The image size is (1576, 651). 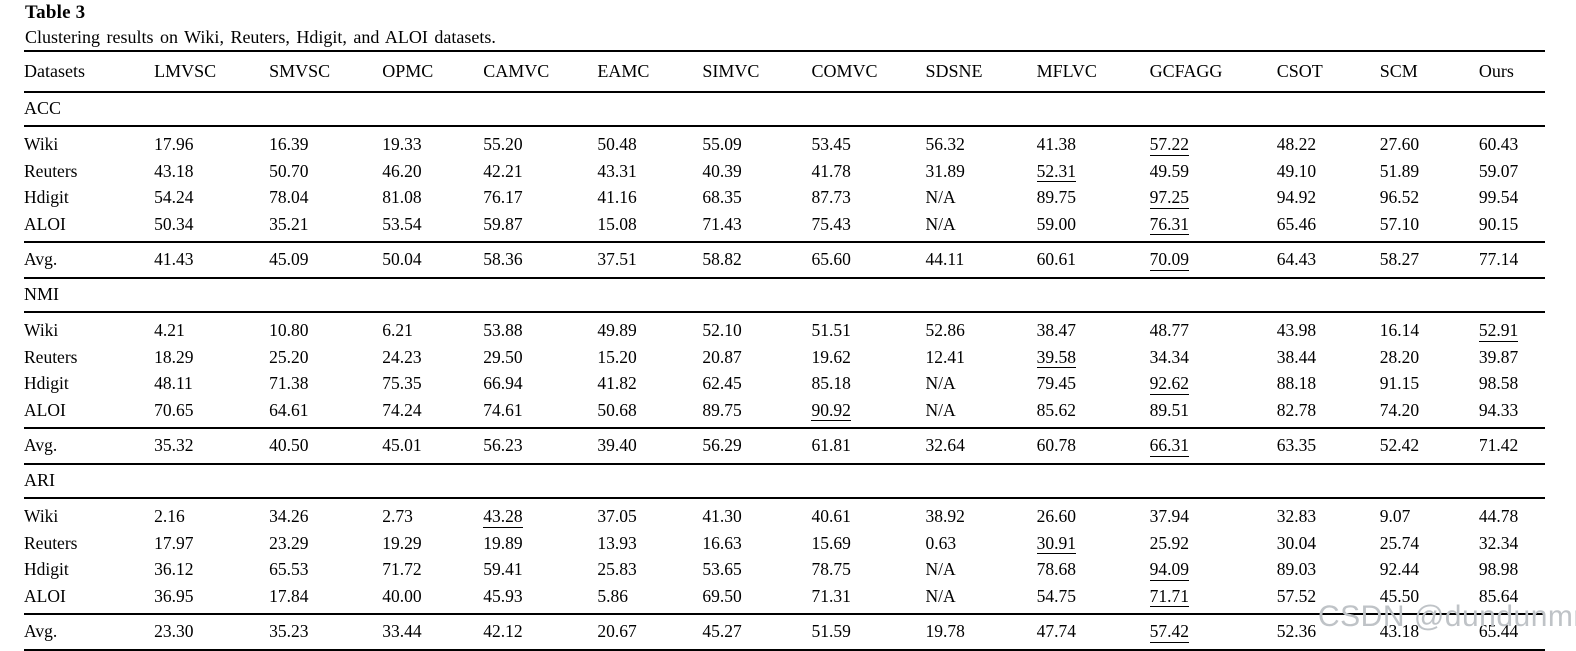 I want to click on value-cell: 31.89, so click(x=945, y=170).